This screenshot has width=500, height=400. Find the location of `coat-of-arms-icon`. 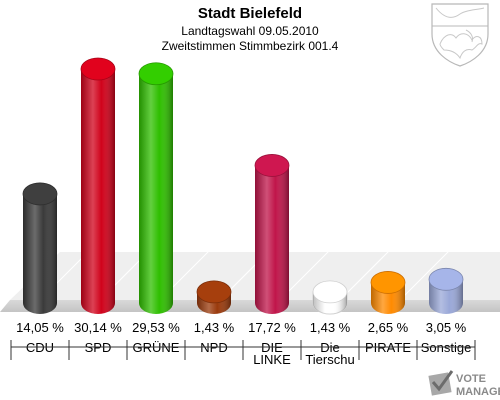

coat-of-arms-icon is located at coordinates (460, 35).